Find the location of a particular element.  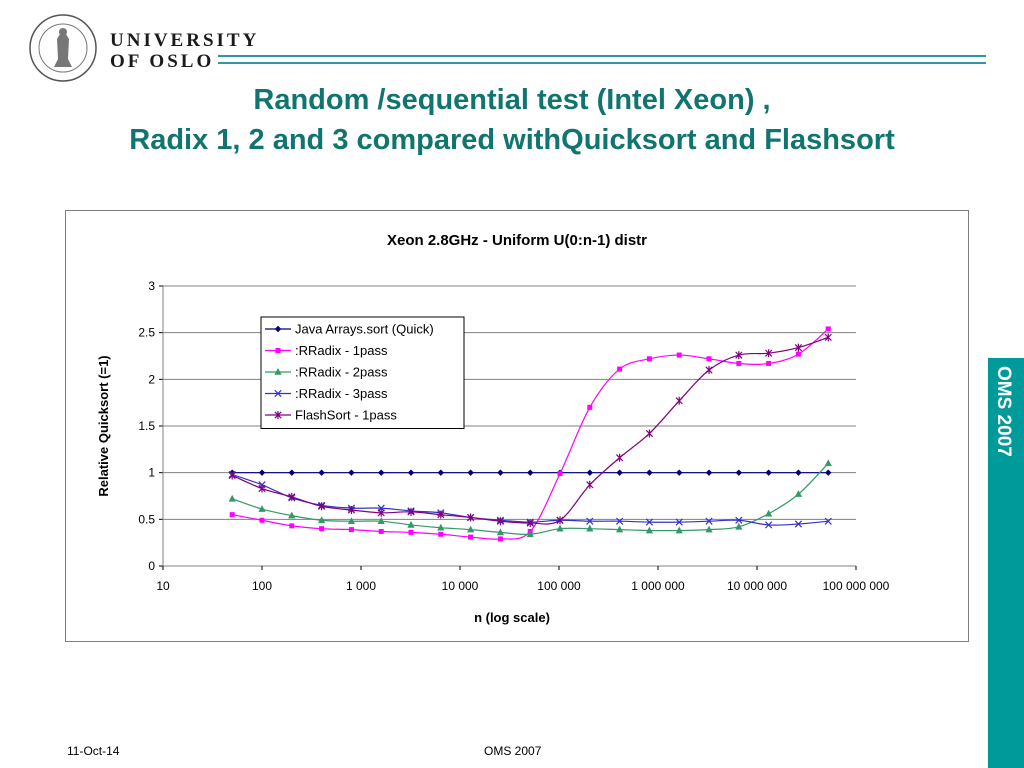

university-line1: UNIVERSITY is located at coordinates (185, 40).